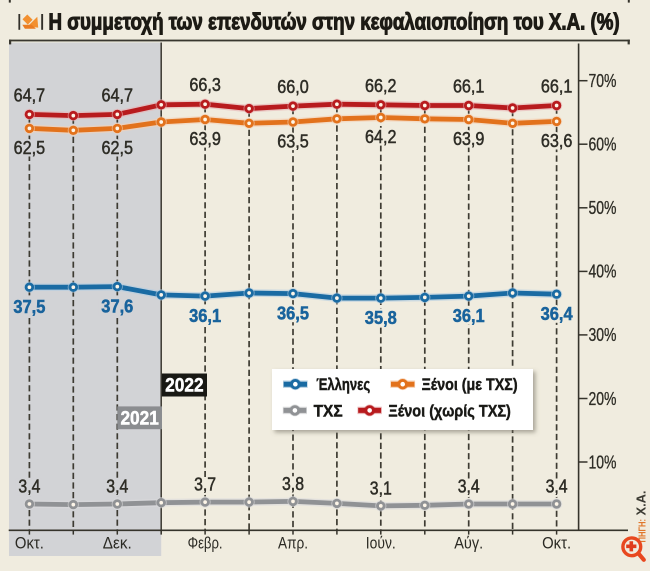  What do you see at coordinates (381, 488) in the screenshot?
I see `svg-text: 3,1` at bounding box center [381, 488].